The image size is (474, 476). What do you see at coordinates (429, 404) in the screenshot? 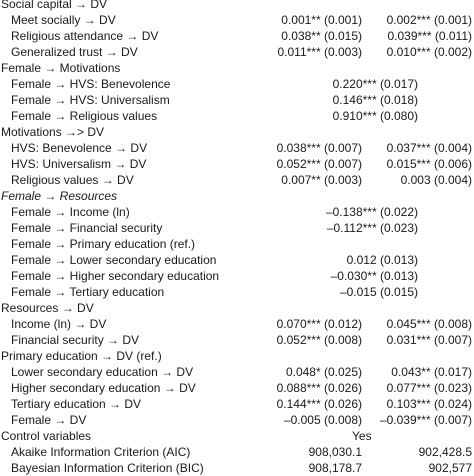
I see `cell: 0.103*** (0.024)` at bounding box center [429, 404].